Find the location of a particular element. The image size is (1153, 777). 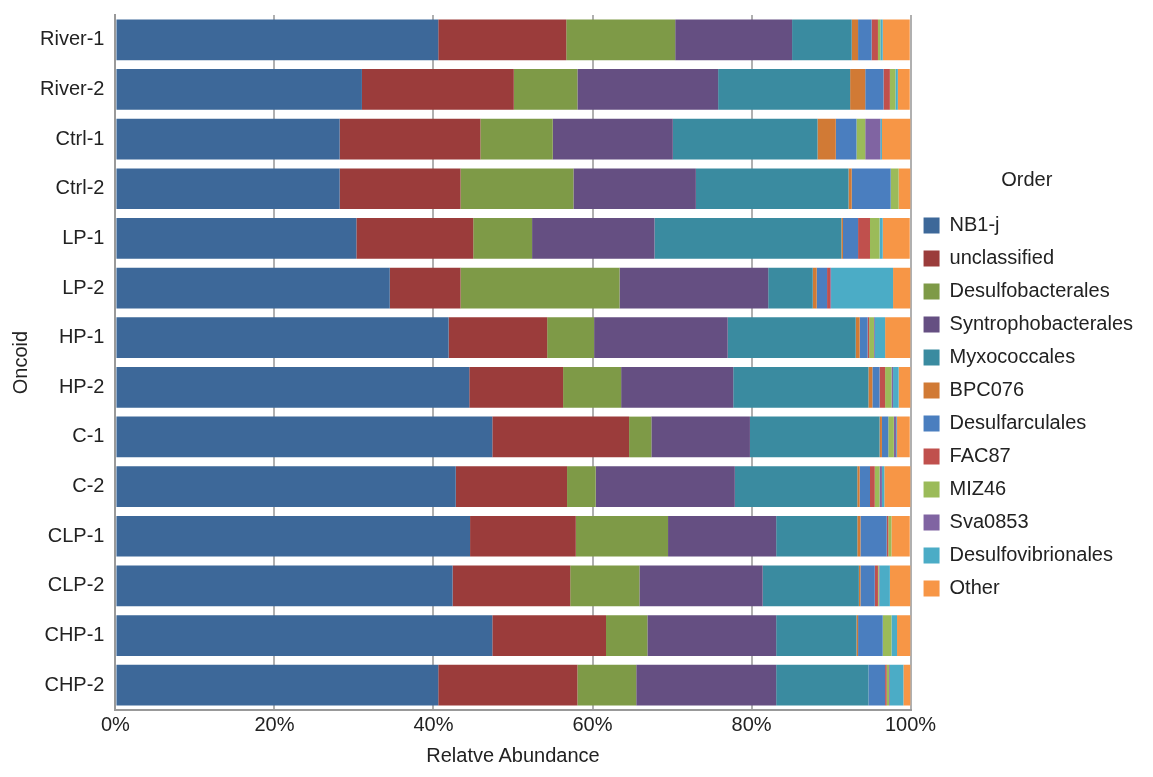

y-tick-label: Ctrl-1 is located at coordinates (80, 137).